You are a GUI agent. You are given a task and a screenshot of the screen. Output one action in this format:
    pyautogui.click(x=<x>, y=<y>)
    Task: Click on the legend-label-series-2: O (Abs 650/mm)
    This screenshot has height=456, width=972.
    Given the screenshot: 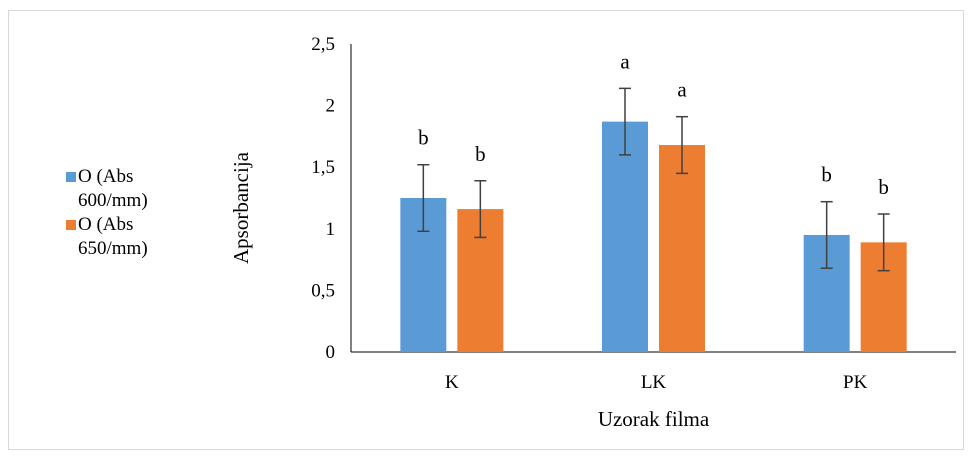 What is the action you would take?
    pyautogui.click(x=113, y=236)
    